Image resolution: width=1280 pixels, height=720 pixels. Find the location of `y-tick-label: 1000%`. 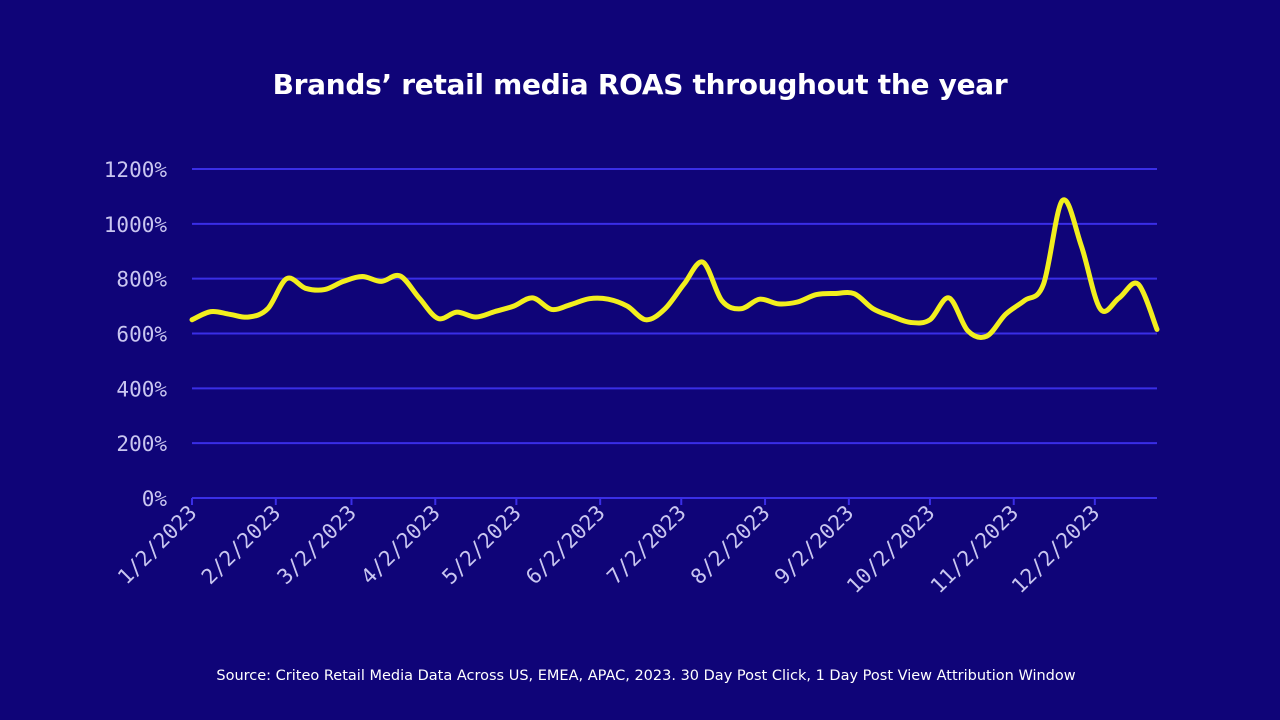

y-tick-label: 1000% is located at coordinates (136, 225).